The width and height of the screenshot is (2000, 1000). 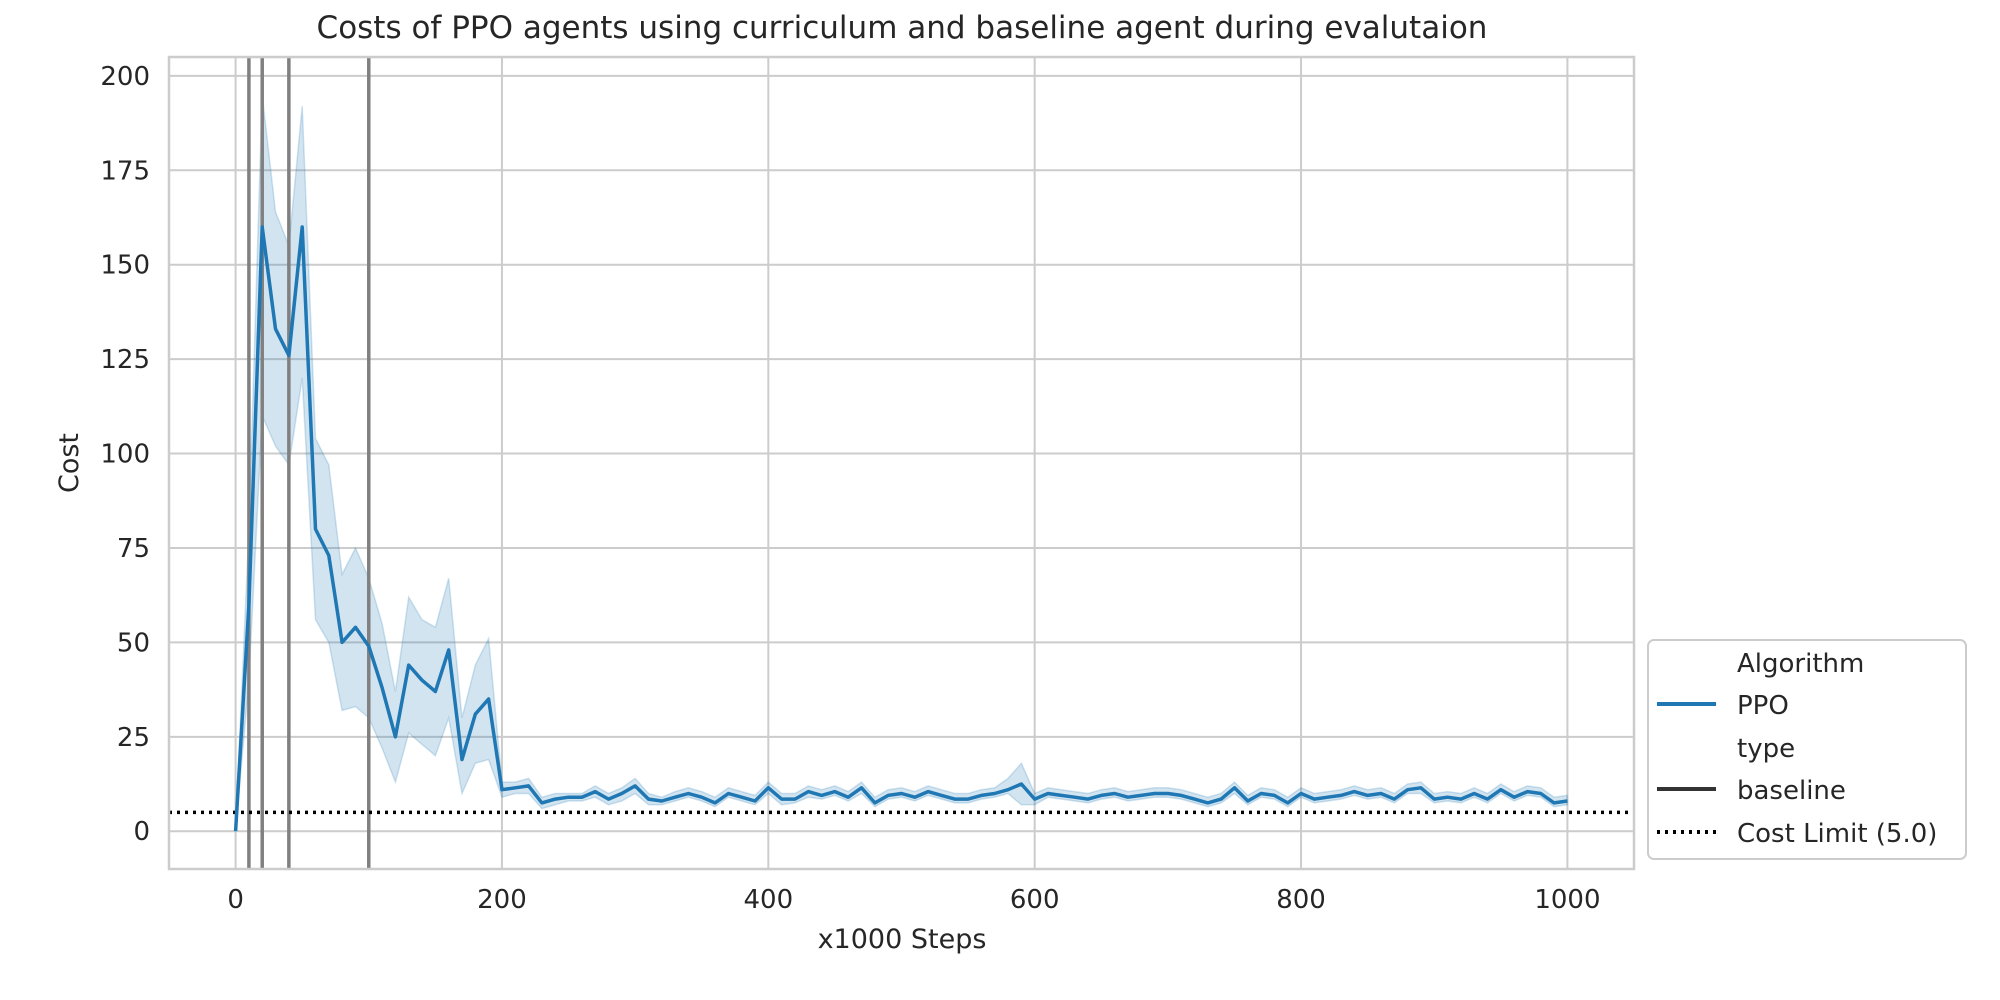 I want to click on legend-entry-baseline: baseline, so click(x=1791, y=791).